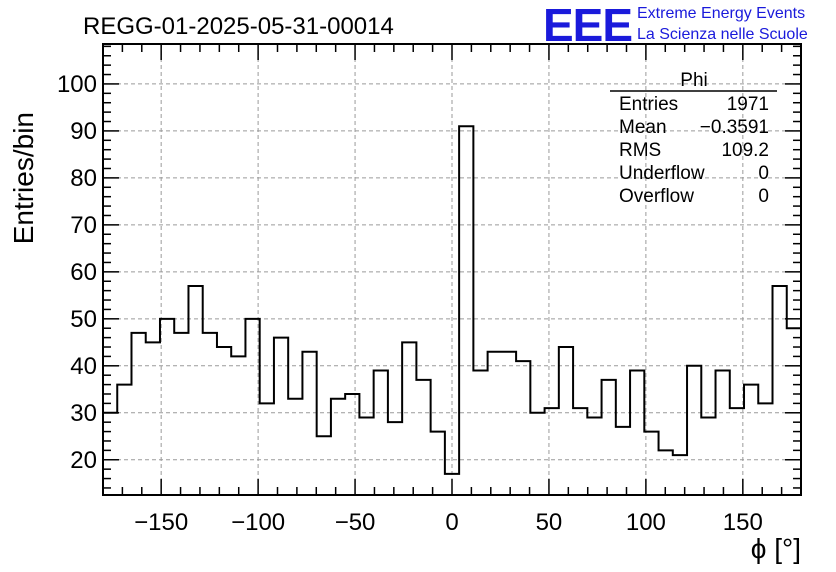 The height and width of the screenshot is (572, 836). I want to click on y-tick-label: 100, so click(77, 84).